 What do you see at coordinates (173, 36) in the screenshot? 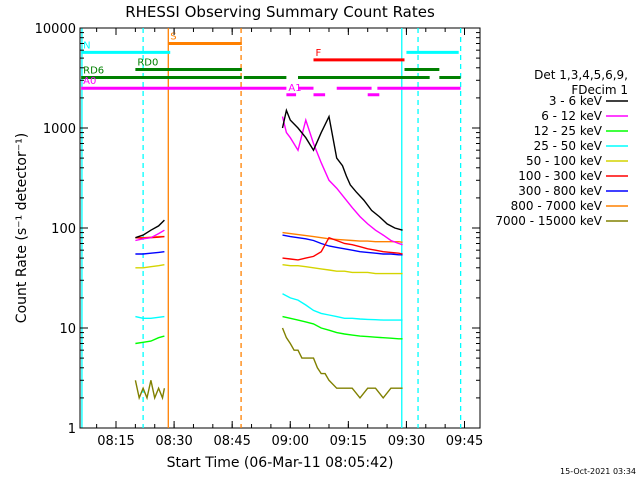
I see `flag-label-s: S` at bounding box center [173, 36].